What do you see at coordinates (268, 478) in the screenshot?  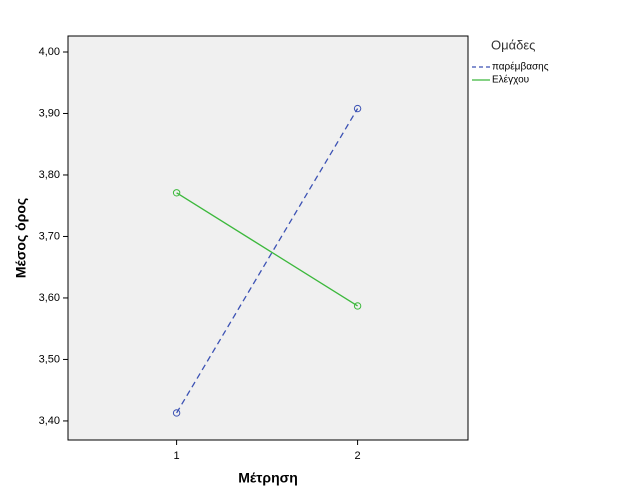 I see `x-axis-label: Μέτρηση` at bounding box center [268, 478].